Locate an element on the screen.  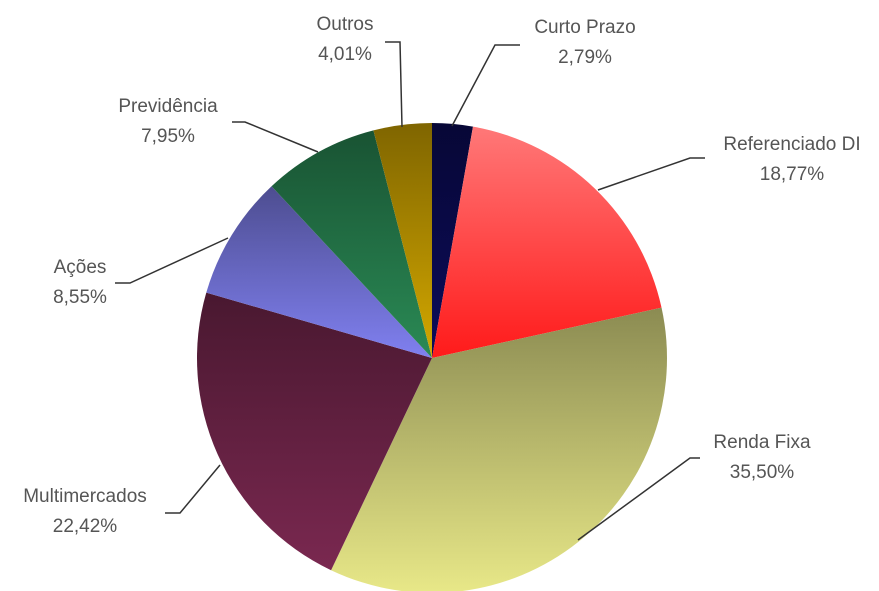
slice-value-label: 35,50% is located at coordinates (762, 472).